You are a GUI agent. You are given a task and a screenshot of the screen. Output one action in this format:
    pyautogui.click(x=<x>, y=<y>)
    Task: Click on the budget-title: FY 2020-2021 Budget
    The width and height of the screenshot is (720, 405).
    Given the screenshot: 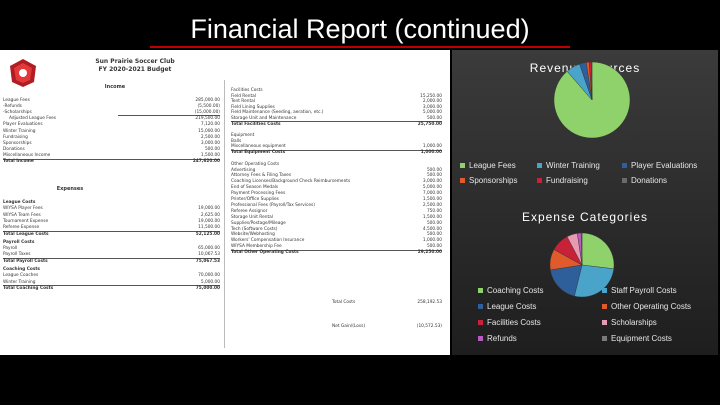 What is the action you would take?
    pyautogui.click(x=135, y=69)
    